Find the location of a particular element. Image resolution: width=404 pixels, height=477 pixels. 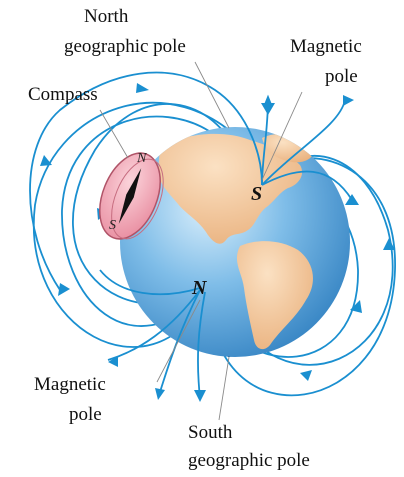

compass is located at coordinates (131, 196).